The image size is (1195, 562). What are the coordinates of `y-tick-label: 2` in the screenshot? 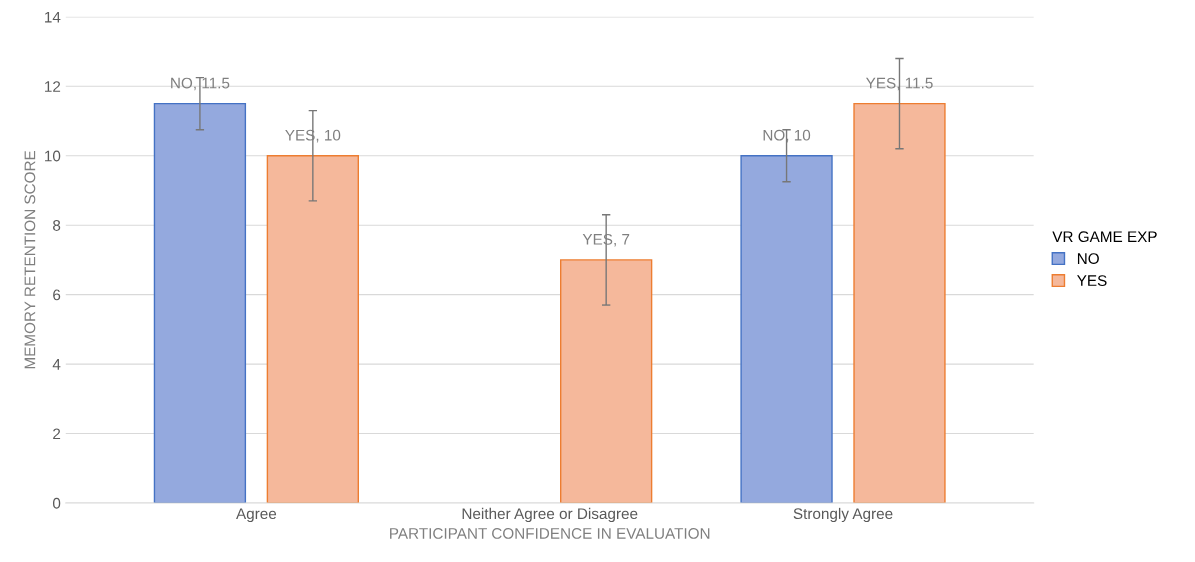 It's located at (57, 434).